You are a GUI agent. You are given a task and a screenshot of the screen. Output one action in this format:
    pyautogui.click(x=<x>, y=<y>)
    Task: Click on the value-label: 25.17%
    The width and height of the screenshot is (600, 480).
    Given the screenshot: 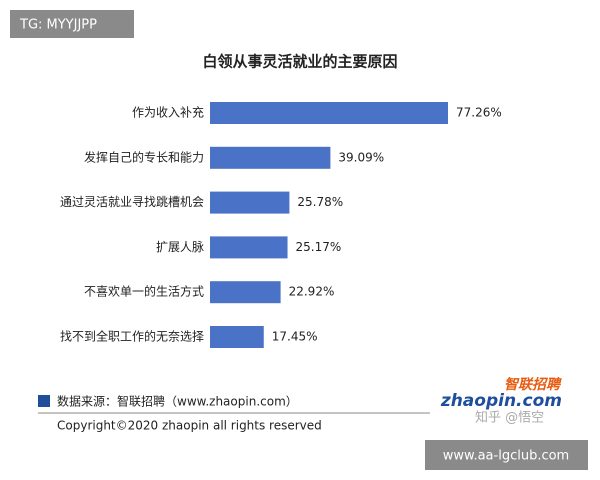 What is the action you would take?
    pyautogui.click(x=319, y=247)
    